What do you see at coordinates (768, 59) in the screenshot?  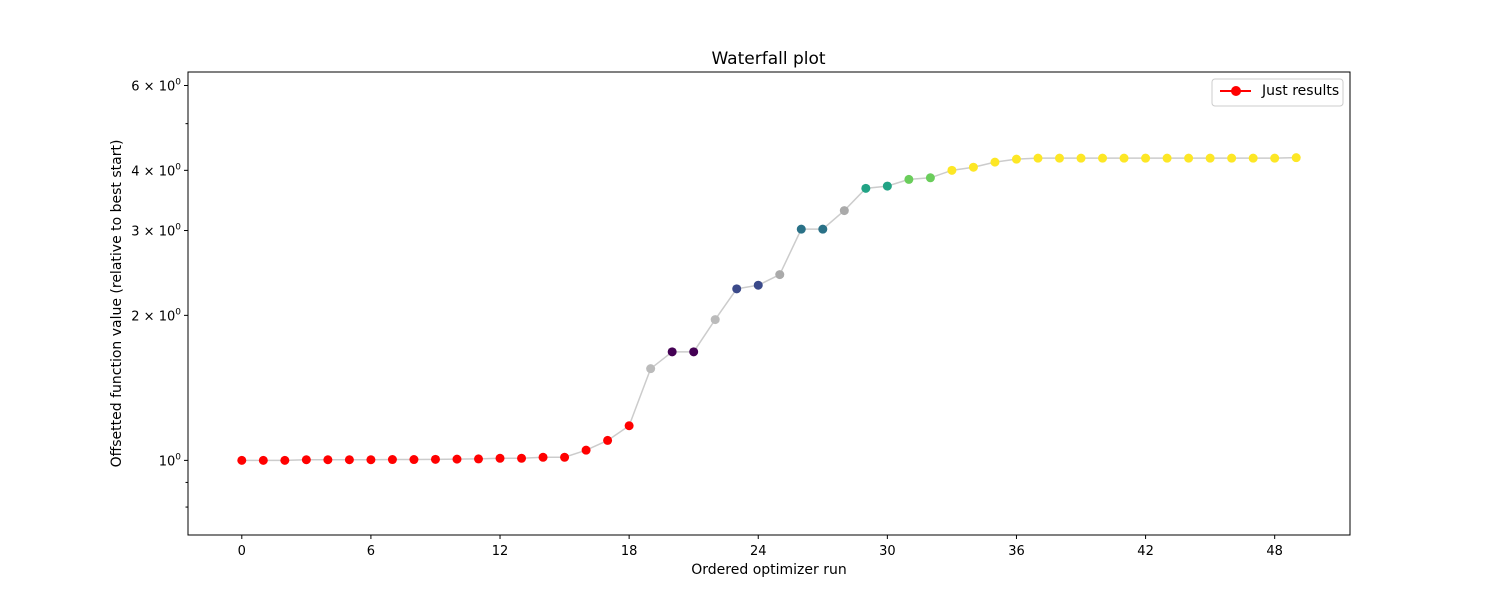 I see `chart-title: Waterfall plot` at bounding box center [768, 59].